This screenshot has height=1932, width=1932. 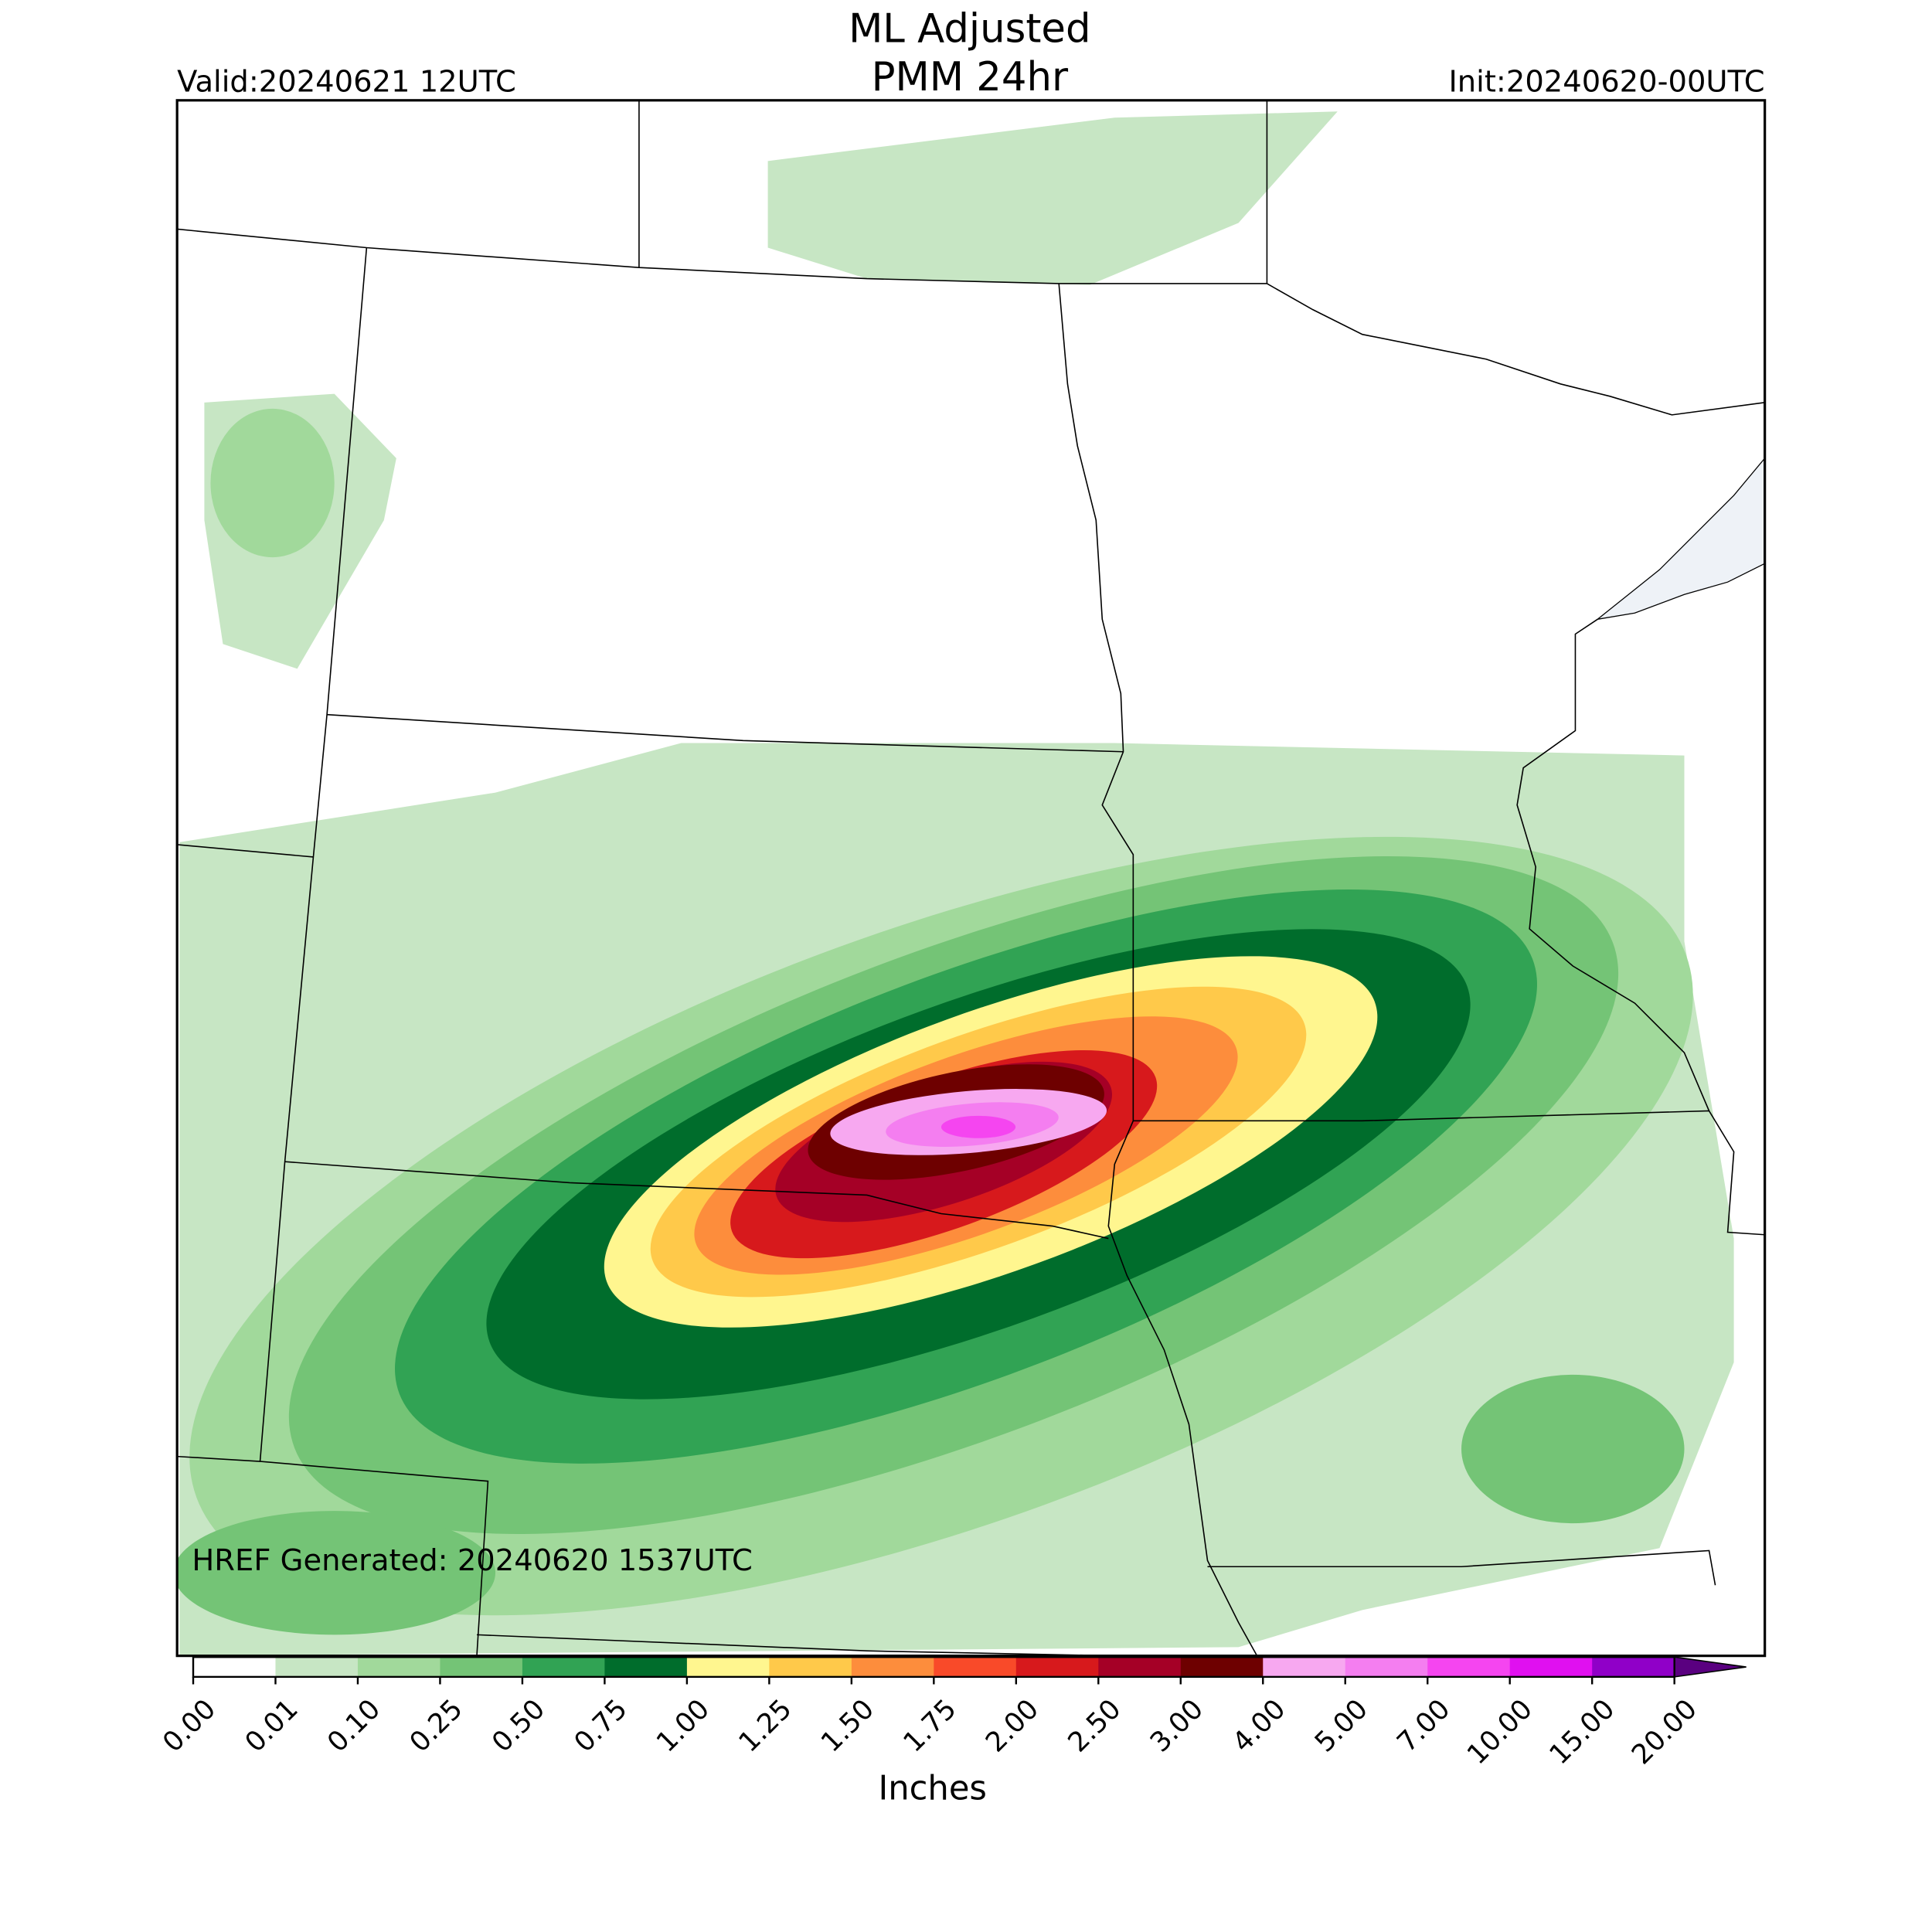 I want to click on valid-time: Valid:20240621 12UTC, so click(x=346, y=82).